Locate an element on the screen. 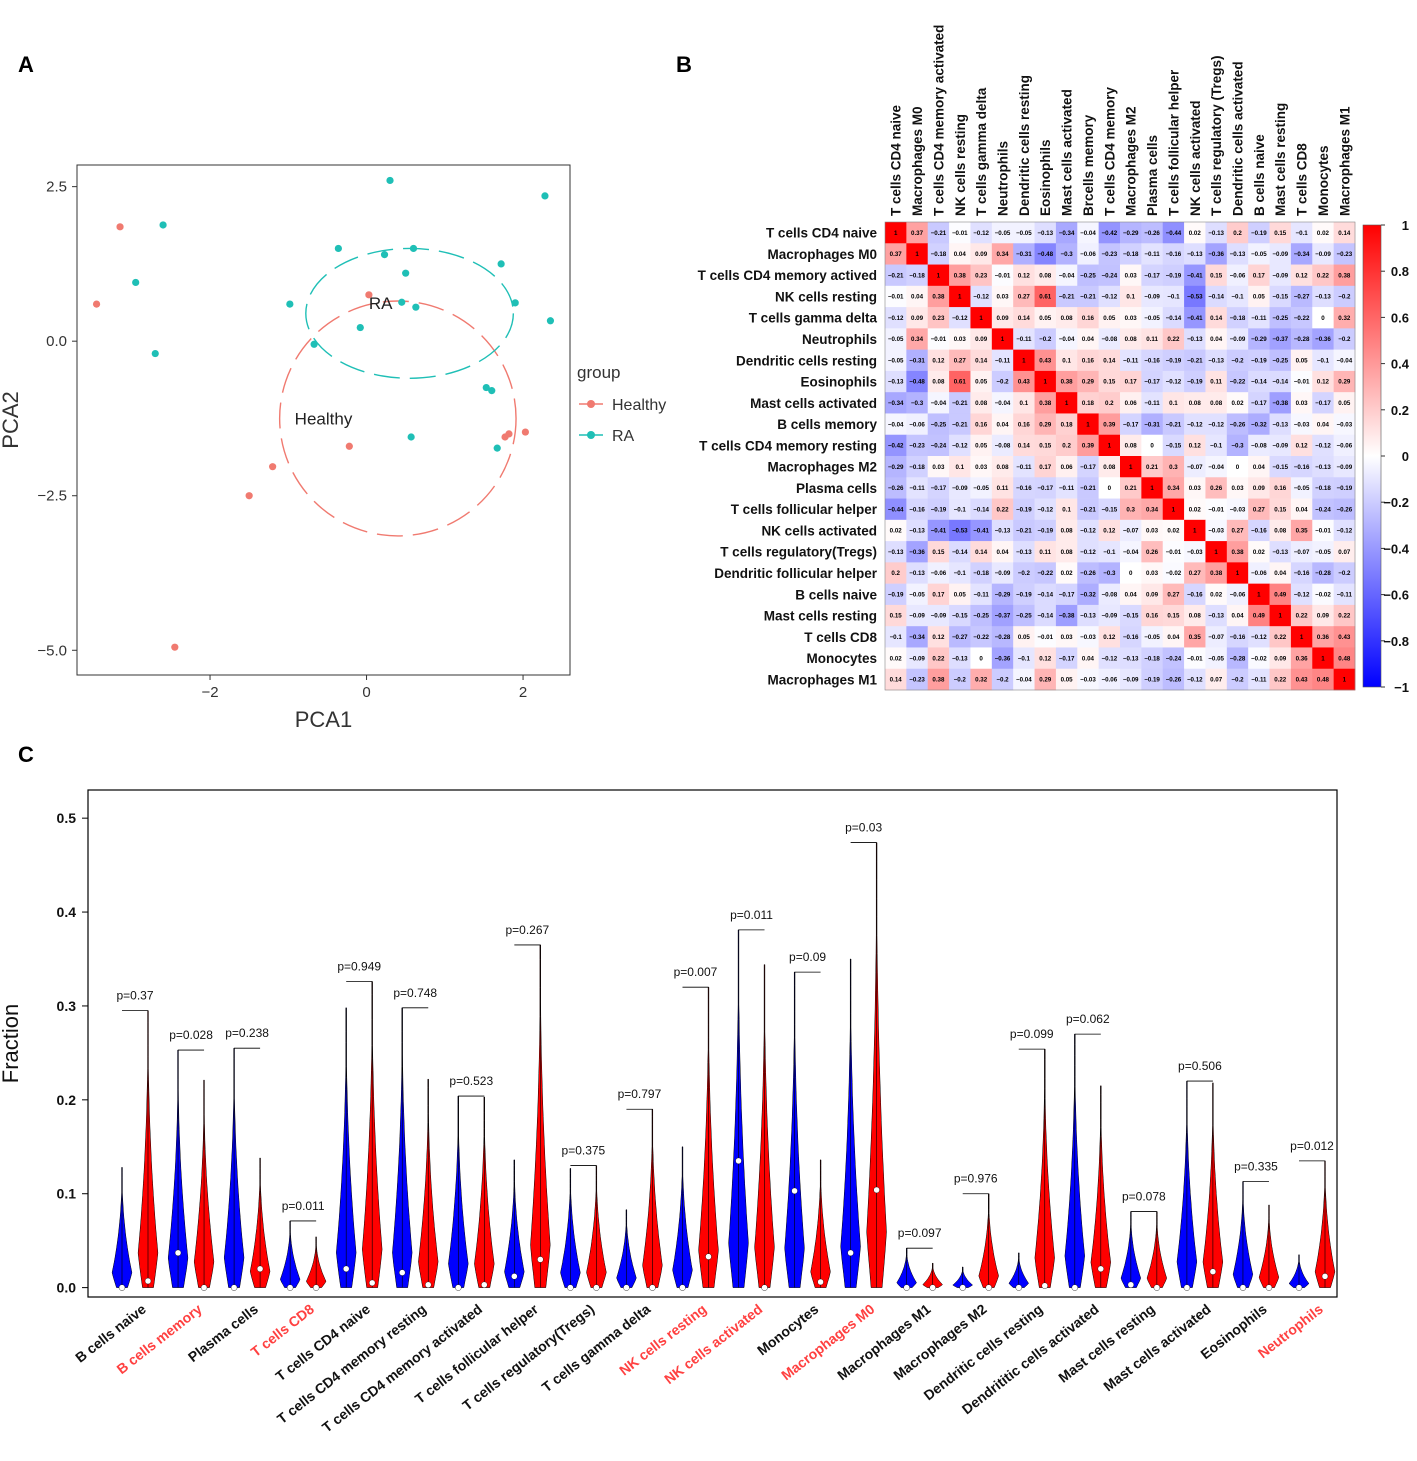  violin-ra-median is located at coordinates (260, 1269).